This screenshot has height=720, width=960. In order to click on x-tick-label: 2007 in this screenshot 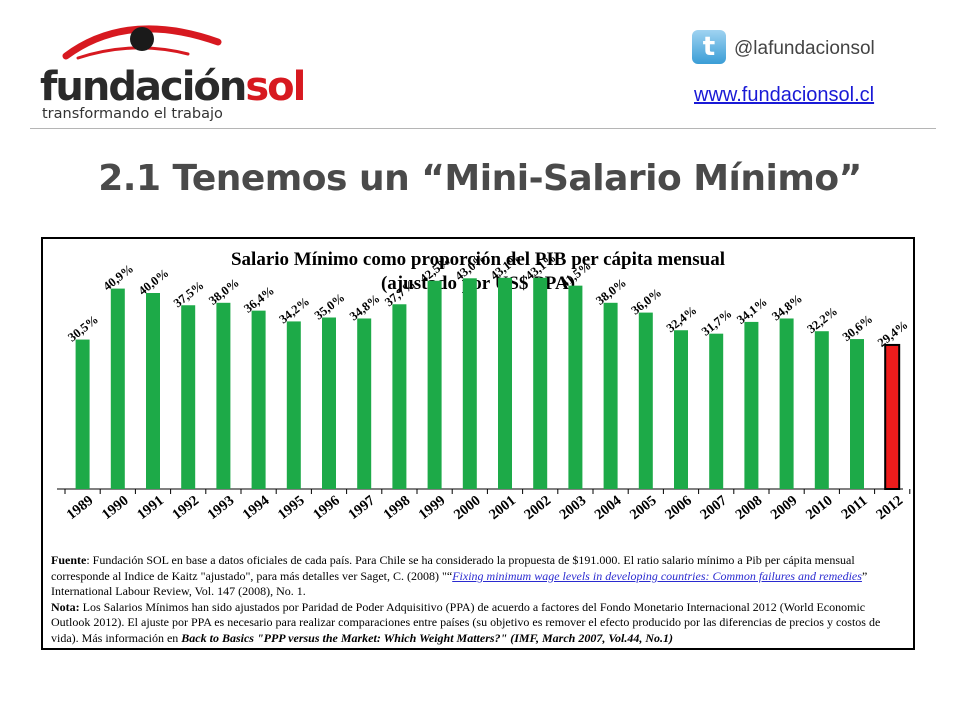, I will do `click(713, 508)`.